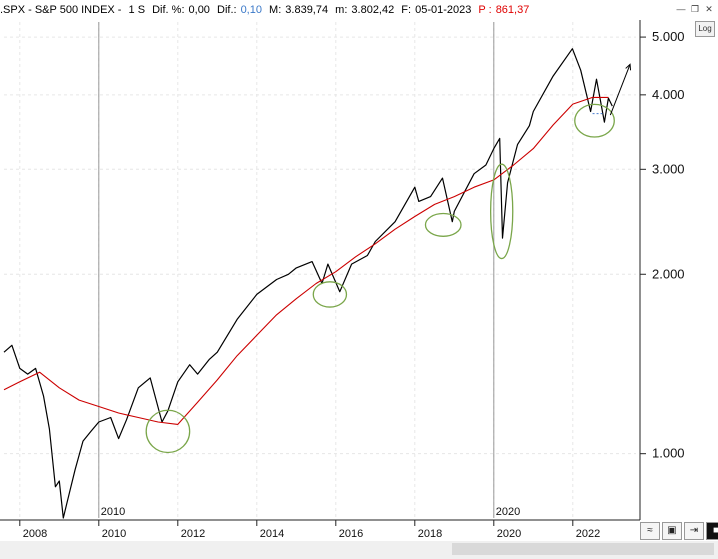 The height and width of the screenshot is (559, 718). Describe the element at coordinates (681, 9) in the screenshot. I see `minimize-icon: —` at that location.